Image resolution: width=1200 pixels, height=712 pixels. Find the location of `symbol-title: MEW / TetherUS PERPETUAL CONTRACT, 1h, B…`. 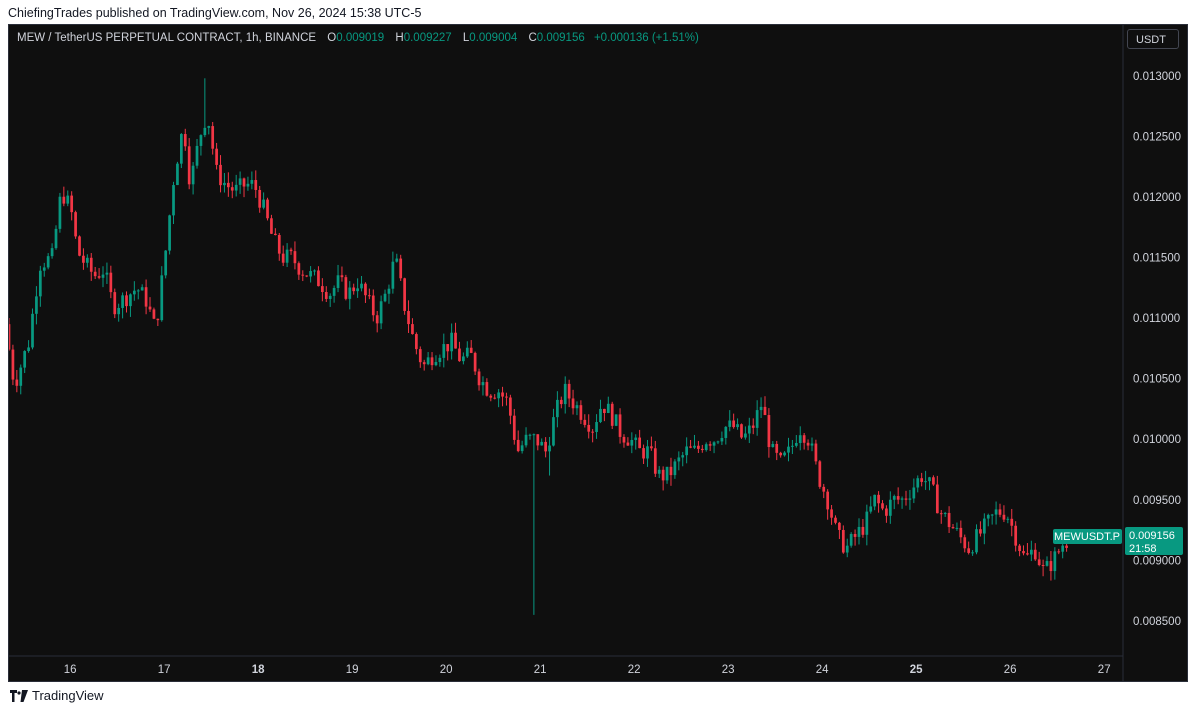

symbol-title: MEW / TetherUS PERPETUAL CONTRACT, 1h, B… is located at coordinates (167, 38).